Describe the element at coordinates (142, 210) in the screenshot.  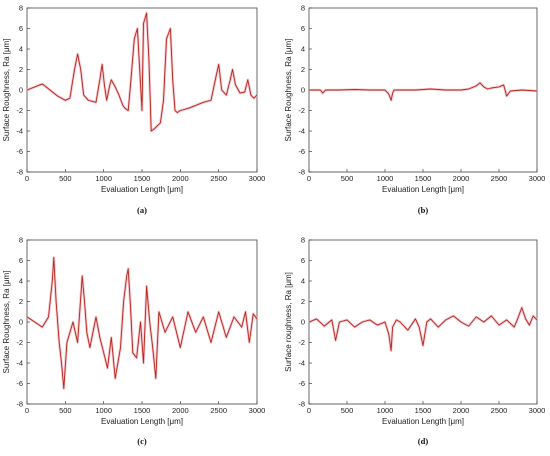
I see `panel-caption: (a)` at that location.